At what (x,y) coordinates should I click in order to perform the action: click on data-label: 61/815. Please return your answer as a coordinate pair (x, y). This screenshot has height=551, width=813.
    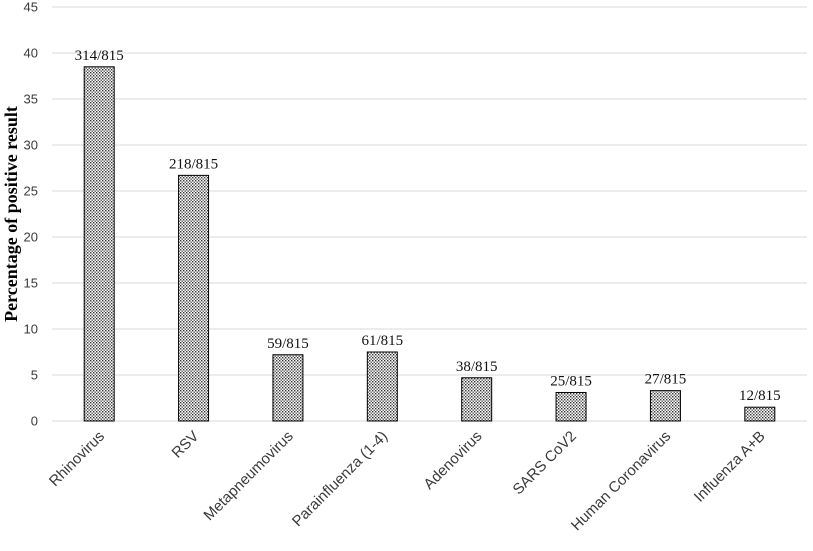
    Looking at the image, I should click on (382, 341).